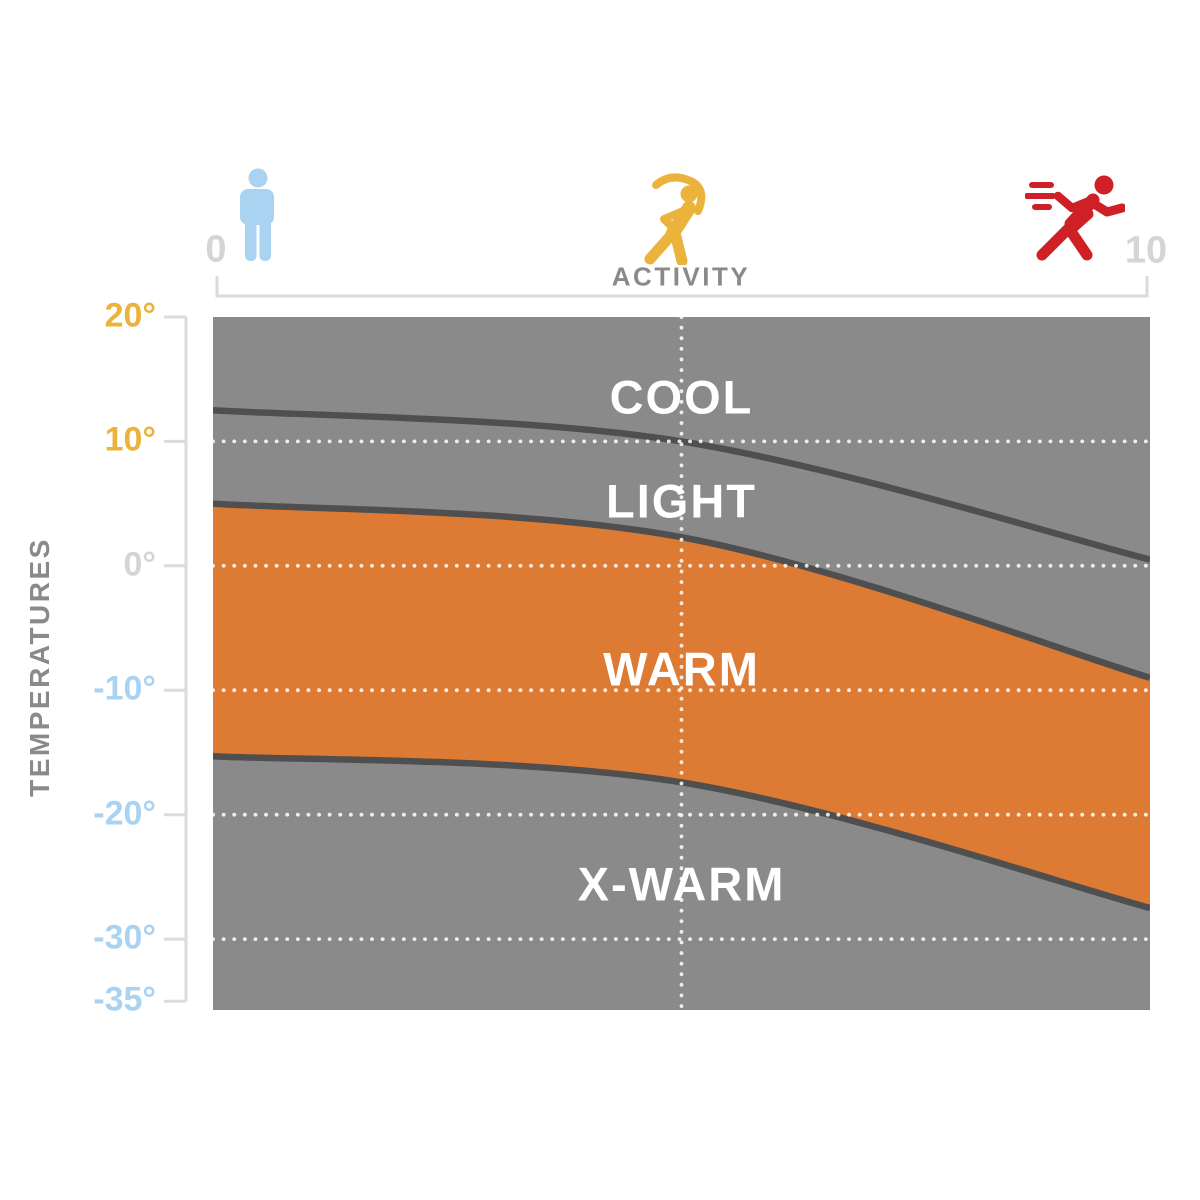 The width and height of the screenshot is (1200, 1200). I want to click on zone-label-xwarm: X-WARM, so click(681, 884).